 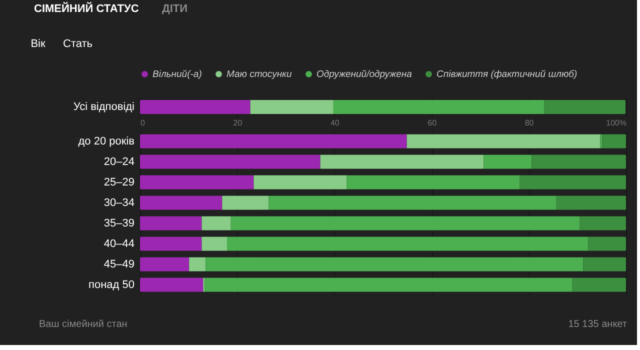 What do you see at coordinates (119, 264) in the screenshot?
I see `y-tick-label: 45–49` at bounding box center [119, 264].